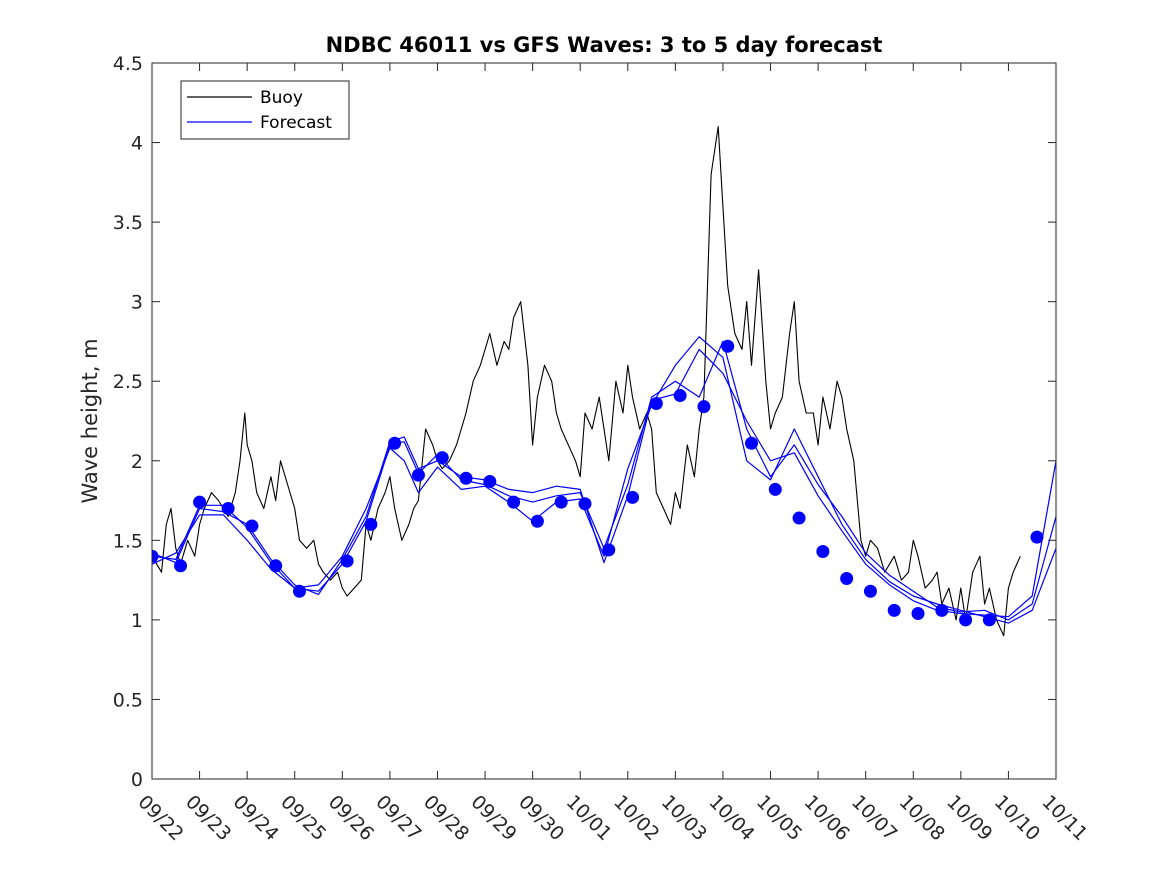 The width and height of the screenshot is (1167, 875). I want to click on x-tick-label: 10/06, so click(827, 818).